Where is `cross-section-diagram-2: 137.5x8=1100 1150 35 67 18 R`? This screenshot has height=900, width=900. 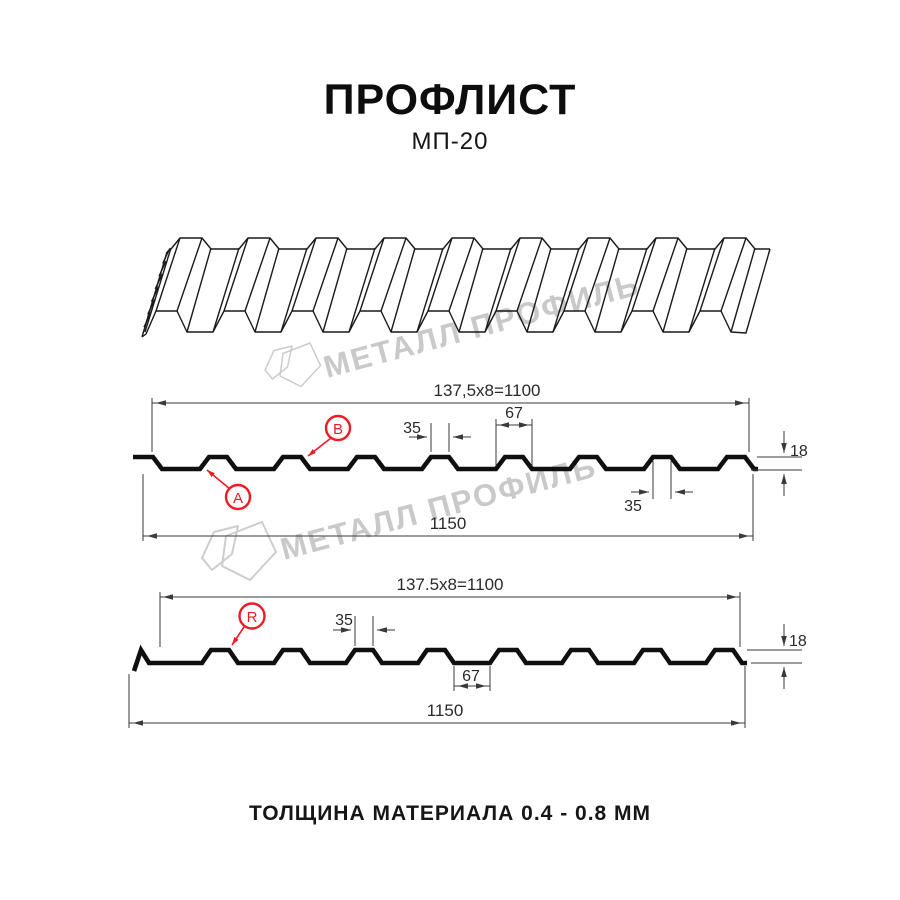
cross-section-diagram-2: 137.5x8=1100 1150 35 67 18 R is located at coordinates (467, 651).